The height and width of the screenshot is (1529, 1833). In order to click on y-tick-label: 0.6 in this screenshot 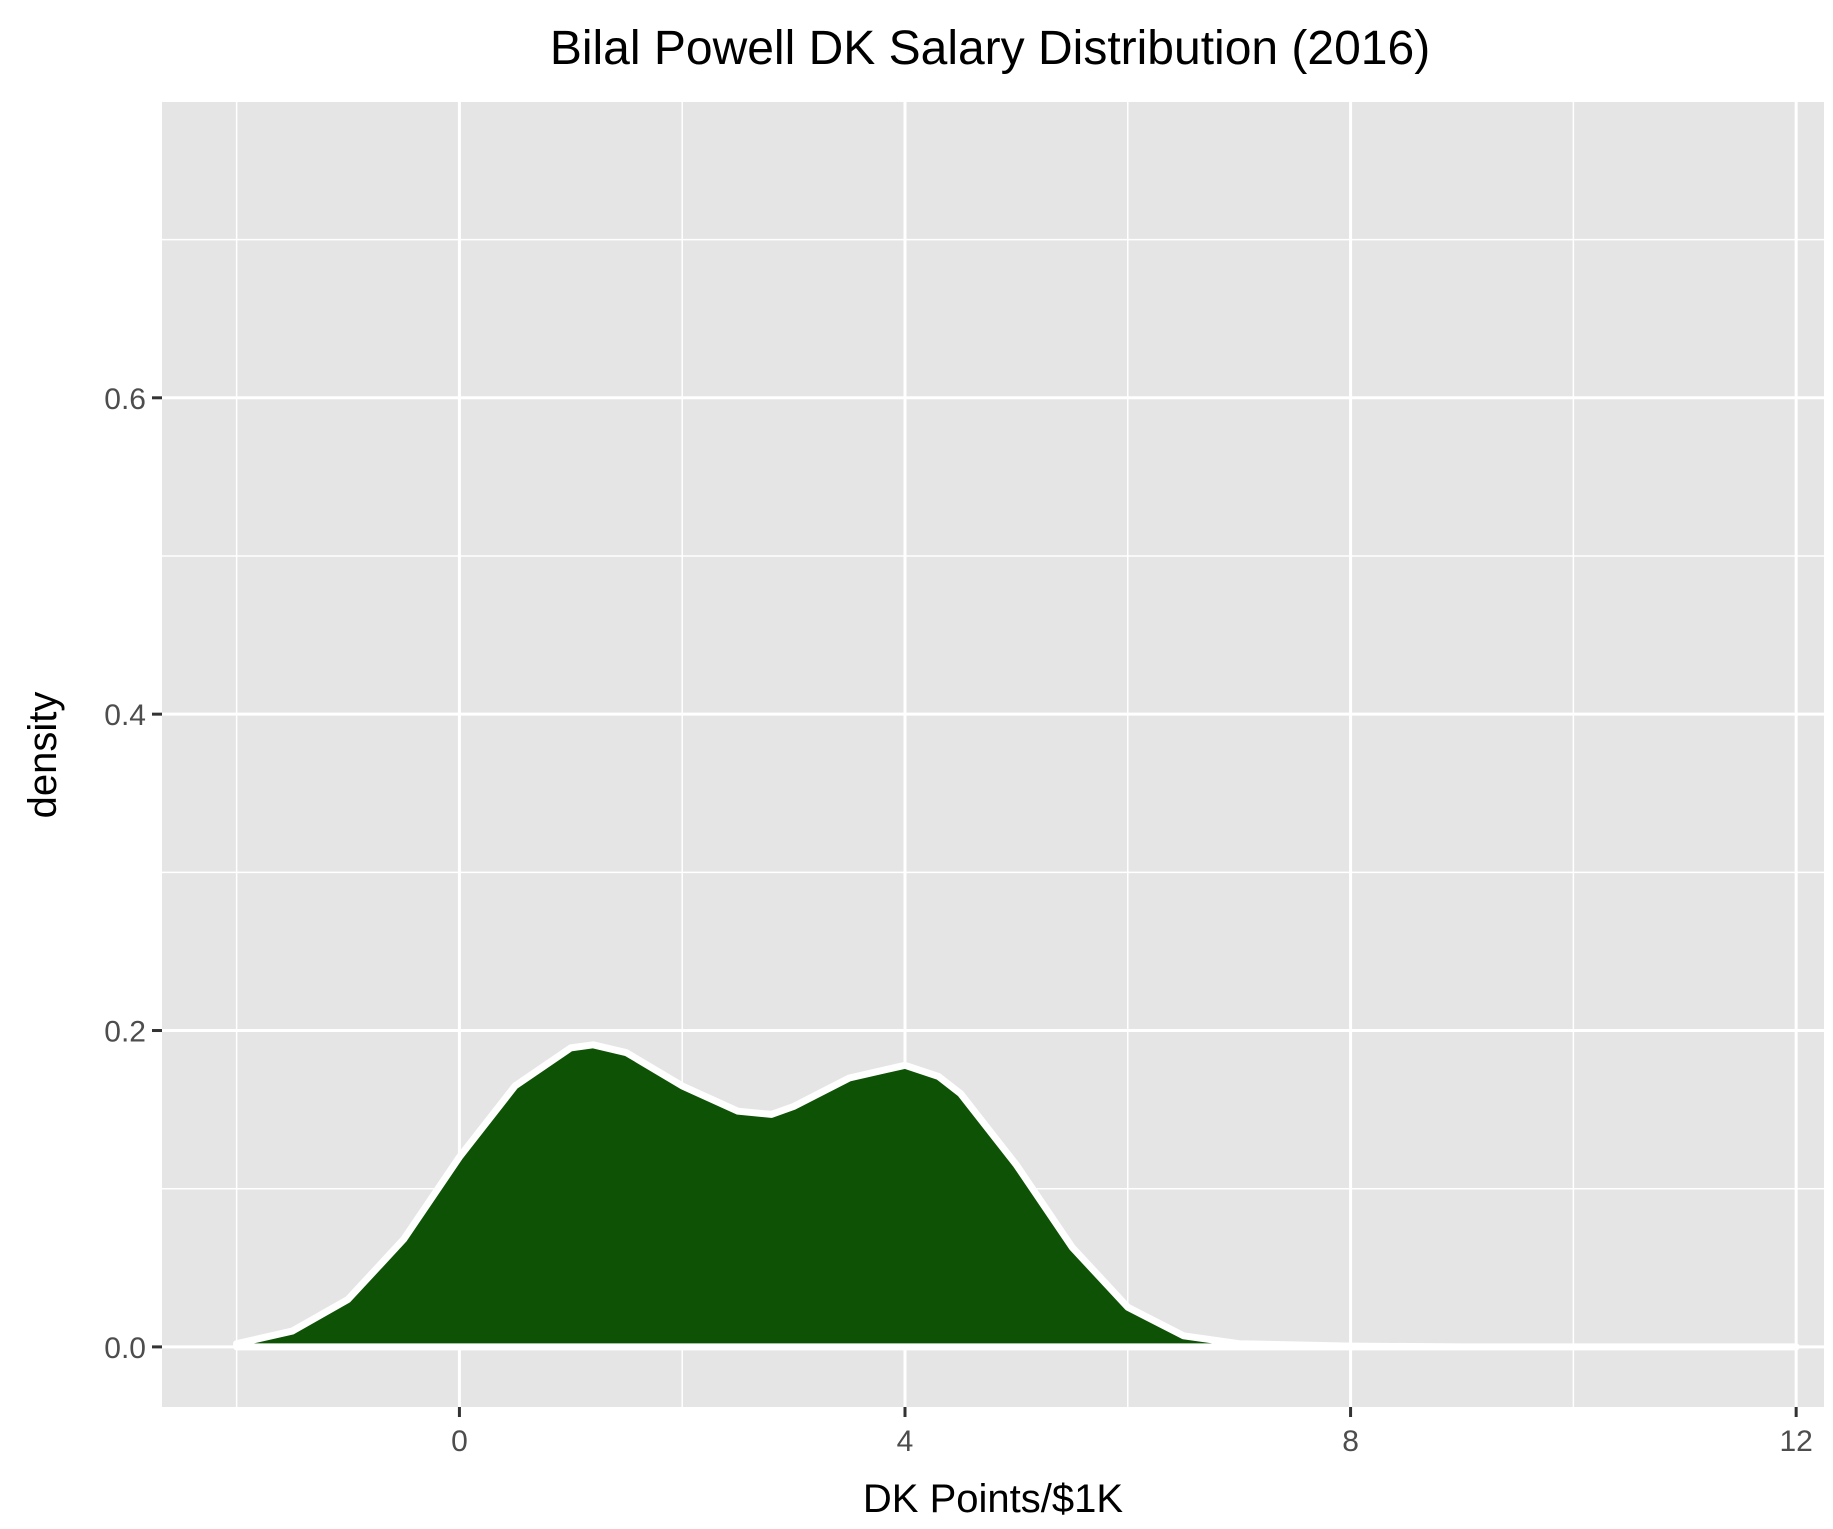, I will do `click(125, 399)`.